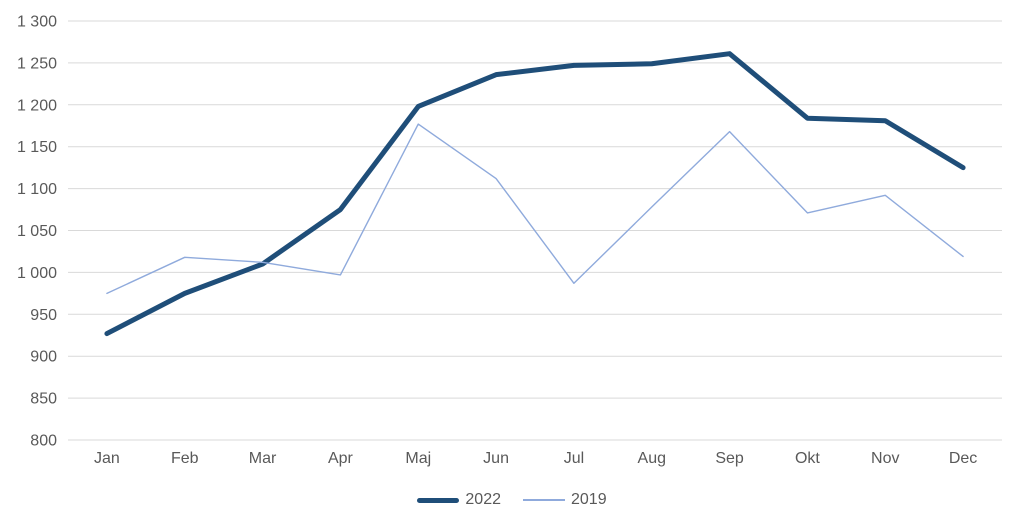  What do you see at coordinates (37, 231) in the screenshot?
I see `y-axis-tick-label: 1 050` at bounding box center [37, 231].